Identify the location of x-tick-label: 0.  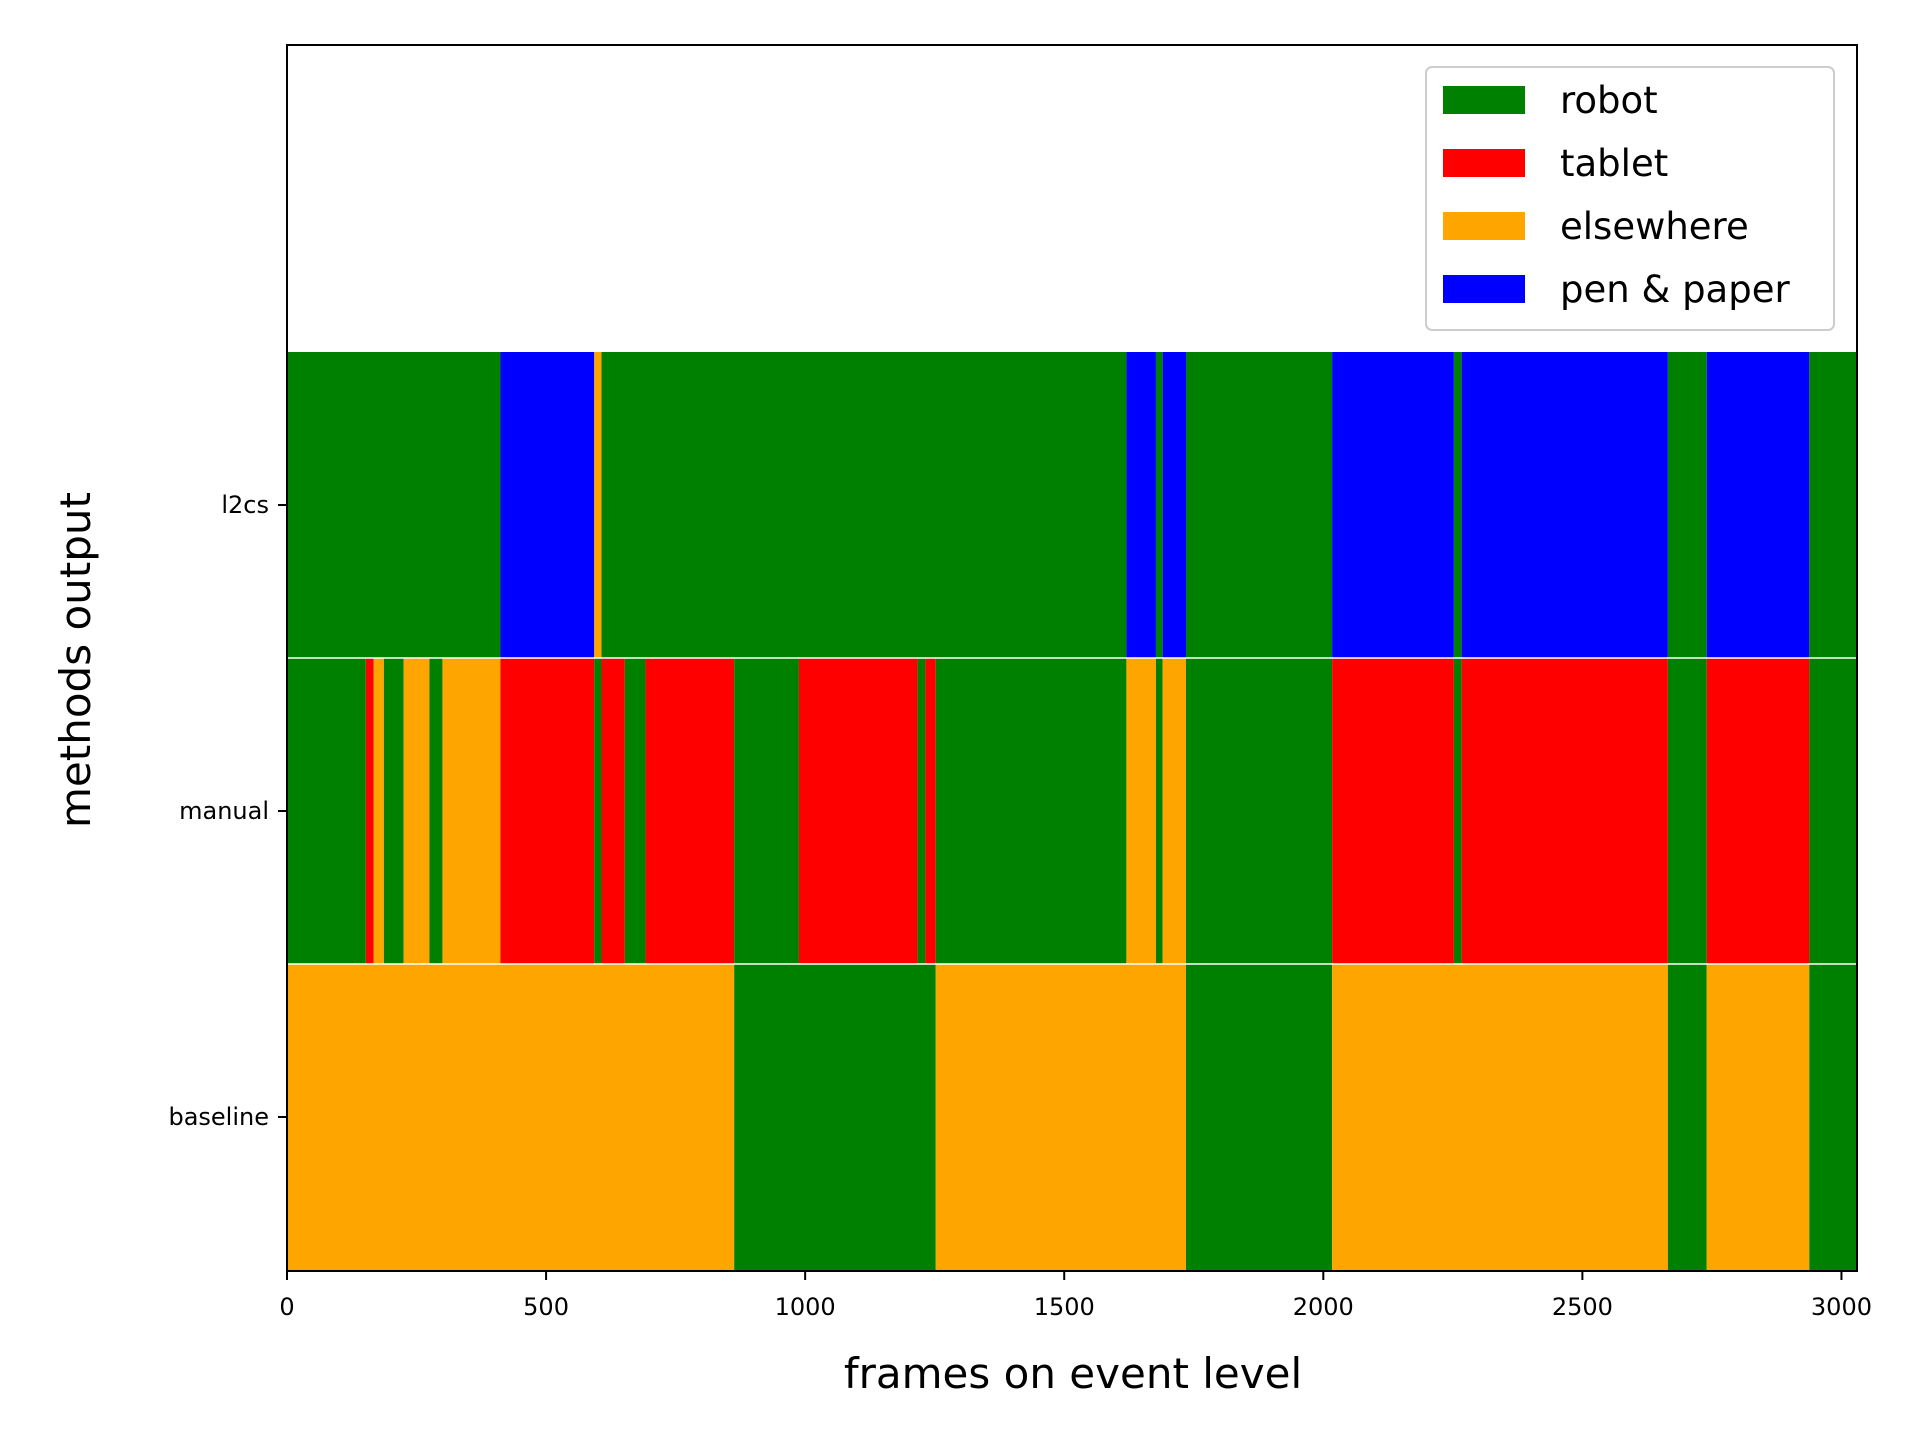
(286, 1307).